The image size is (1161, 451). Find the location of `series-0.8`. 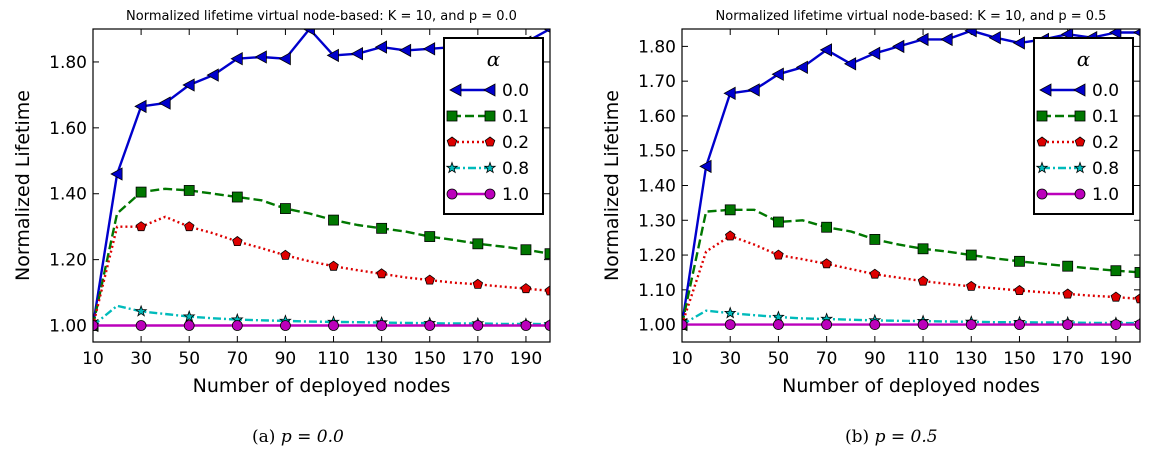

series-0.8 is located at coordinates (911, 318).